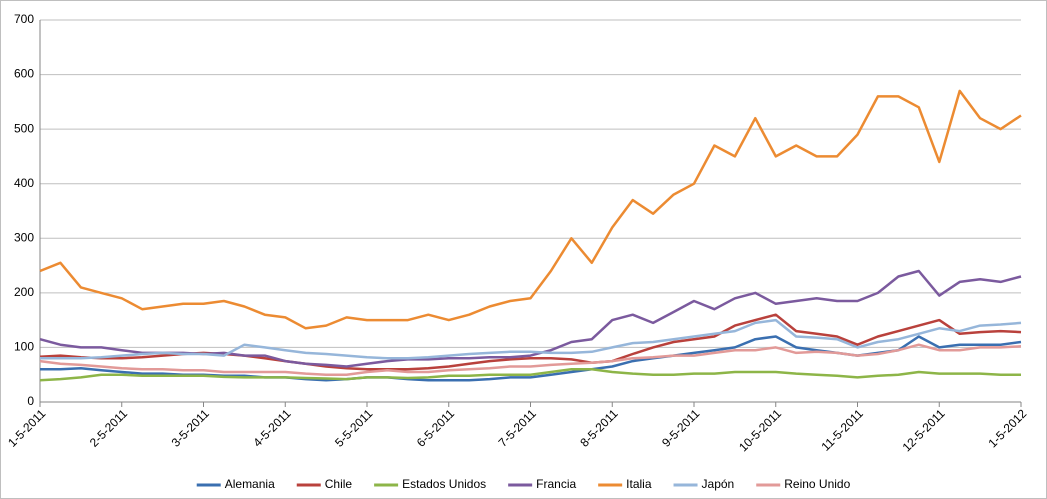 Image resolution: width=1047 pixels, height=499 pixels. What do you see at coordinates (250, 484) in the screenshot?
I see `legend-label: Alemania` at bounding box center [250, 484].